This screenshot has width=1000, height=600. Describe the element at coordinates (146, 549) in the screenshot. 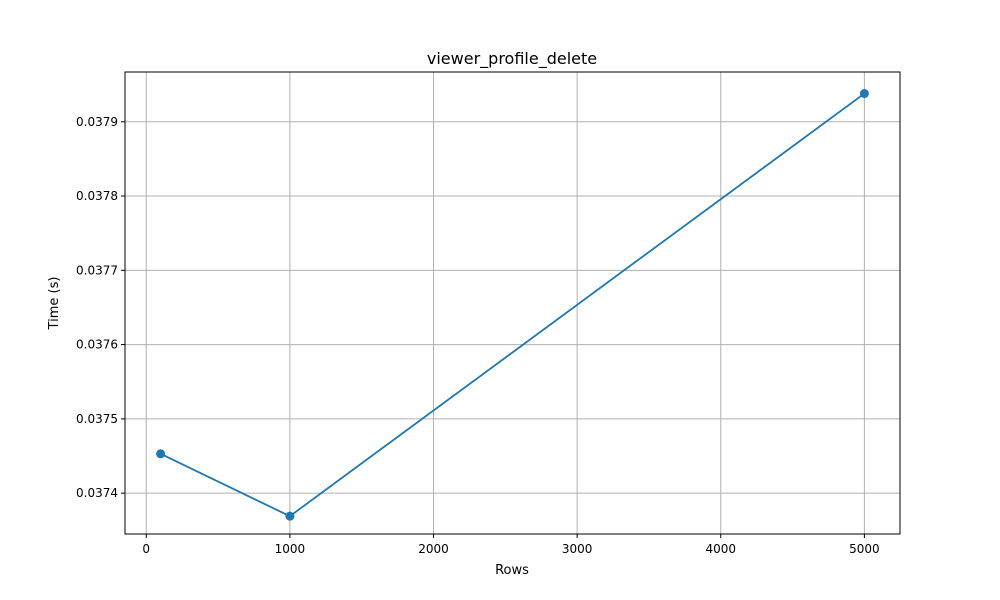

I see `x-tick-label: 0` at that location.